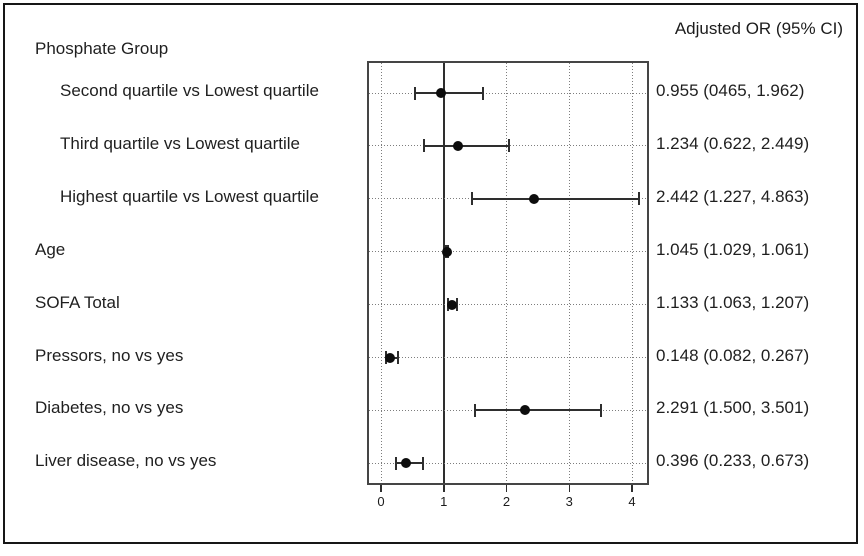 The image size is (864, 556). What do you see at coordinates (109, 408) in the screenshot?
I see `row-label: Diabetes, no vs yes` at bounding box center [109, 408].